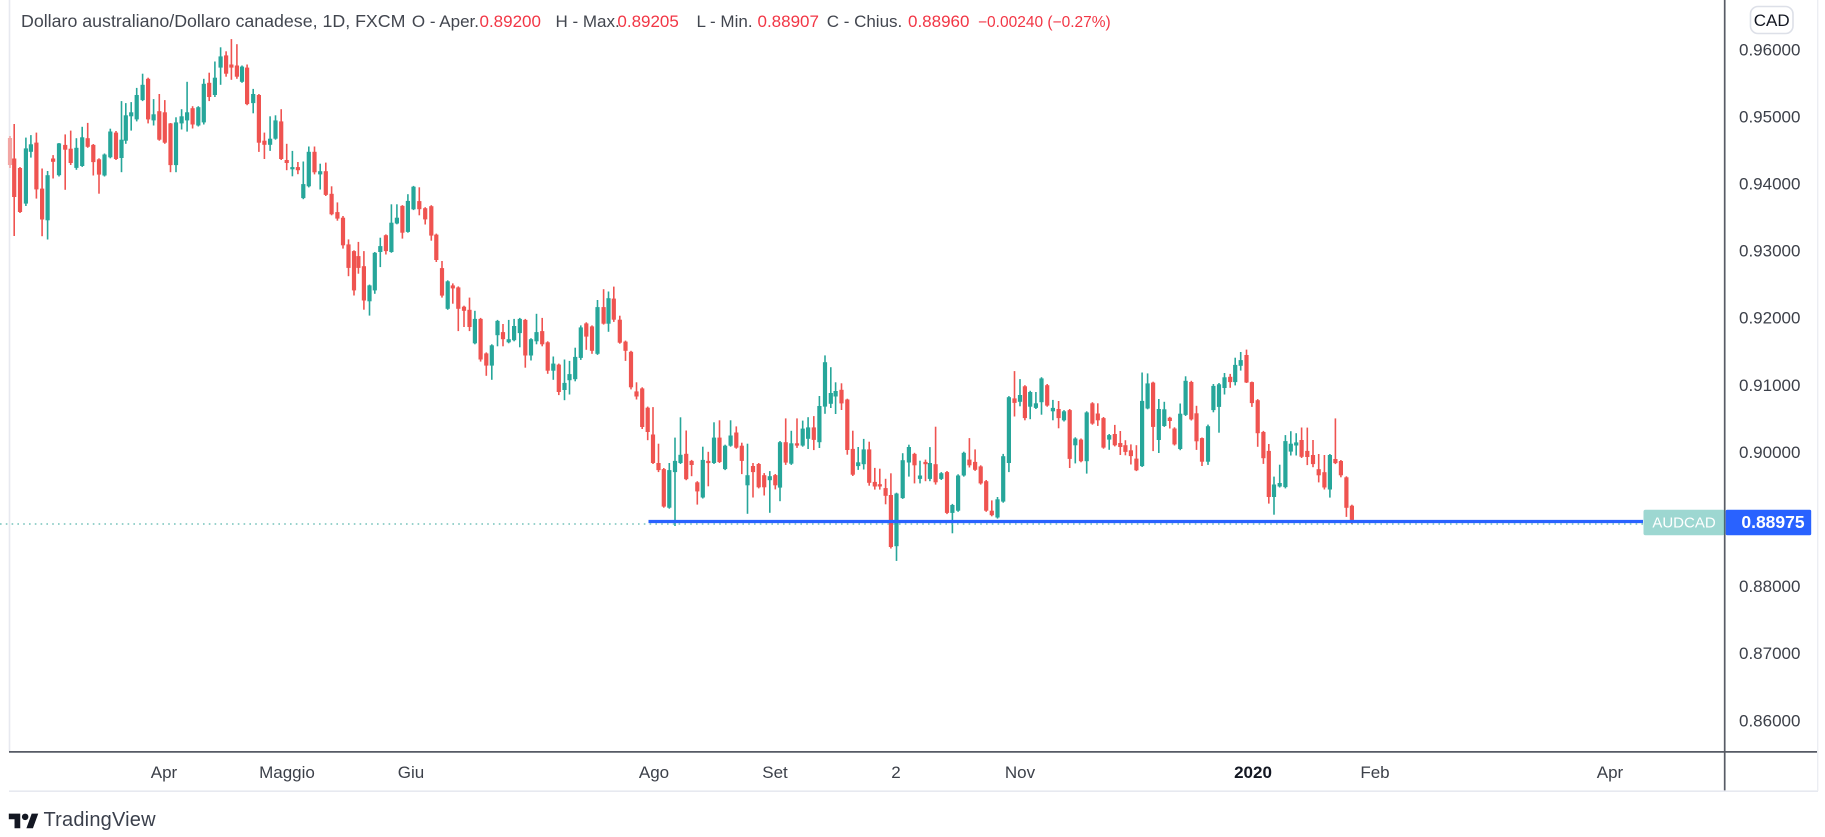 The width and height of the screenshot is (1825, 837). I want to click on svg-text: 0.87000, so click(1769, 653).